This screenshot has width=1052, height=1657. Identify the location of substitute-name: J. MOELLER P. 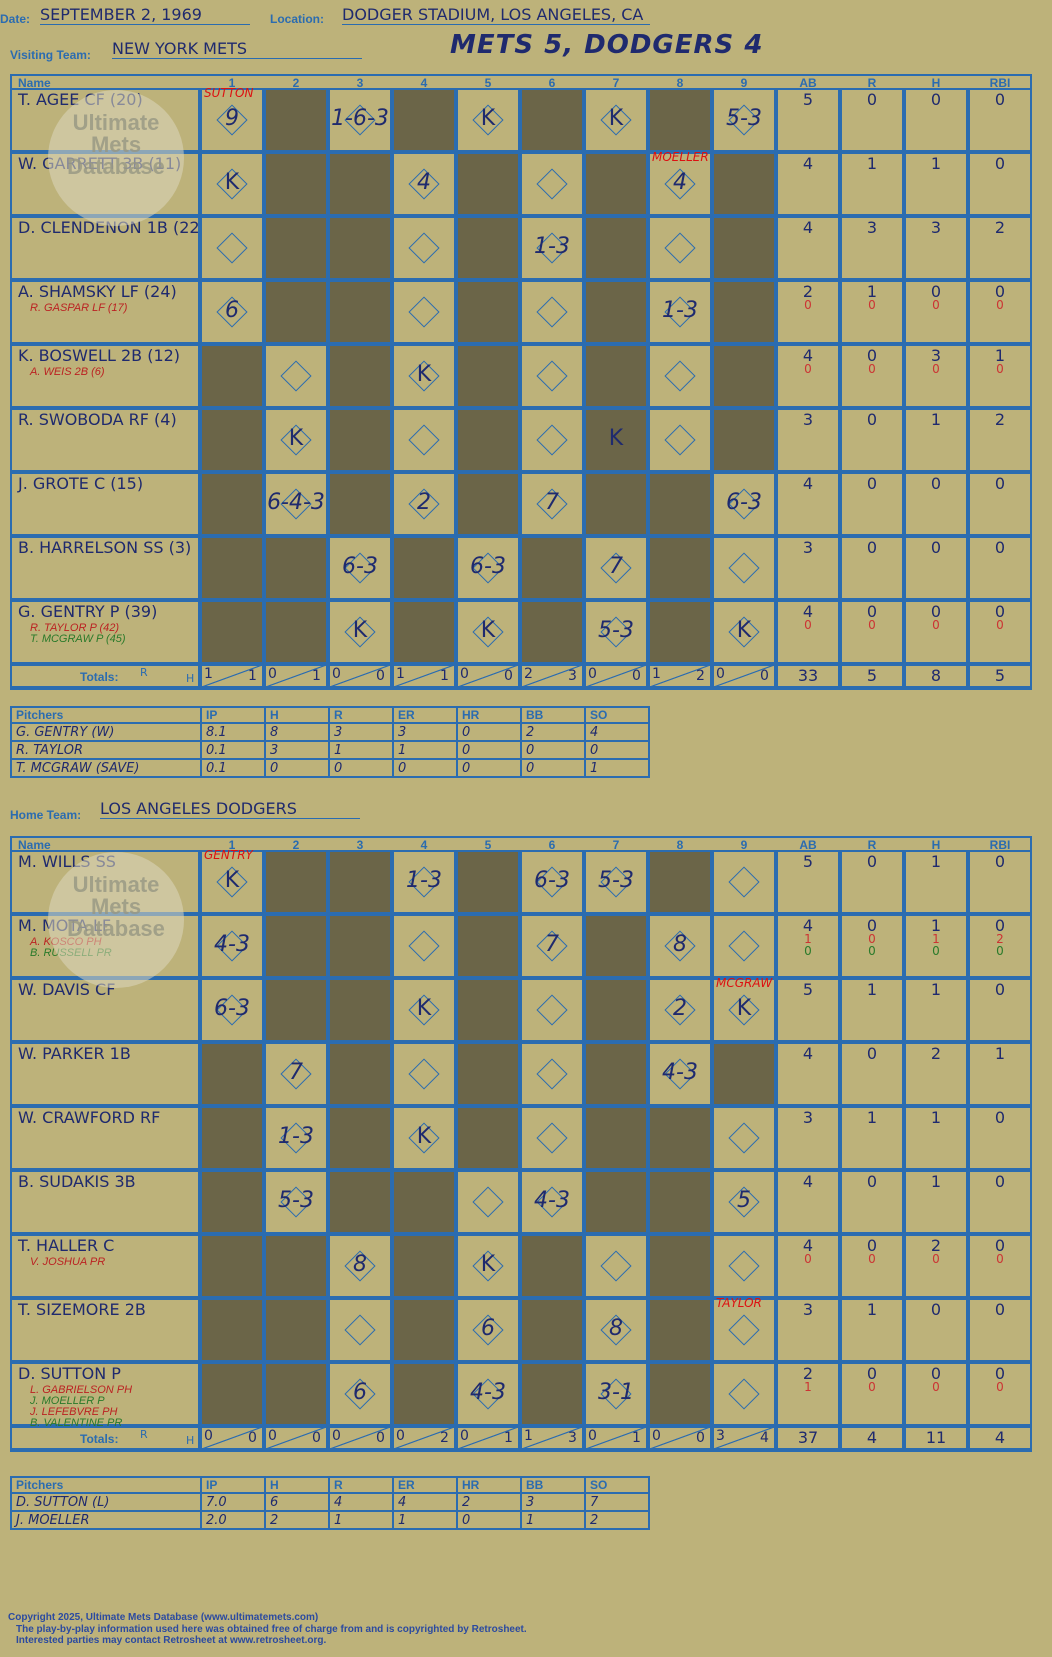
(67, 1401).